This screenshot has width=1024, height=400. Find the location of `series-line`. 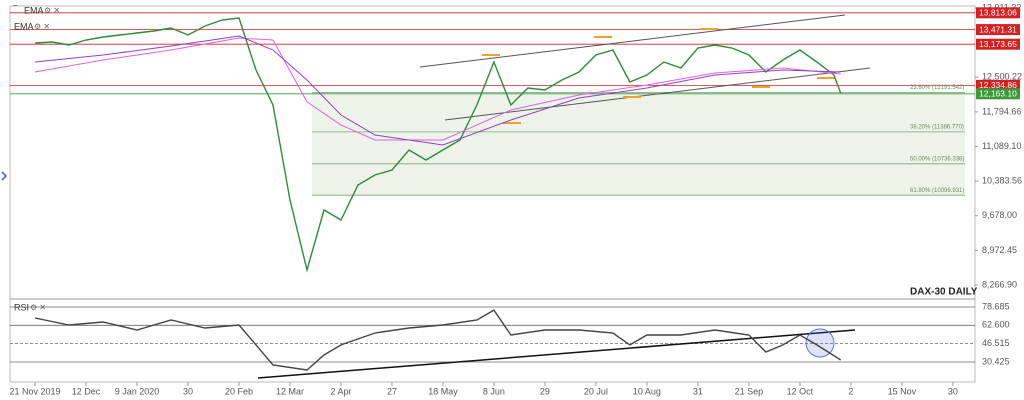

series-line is located at coordinates (438, 340).